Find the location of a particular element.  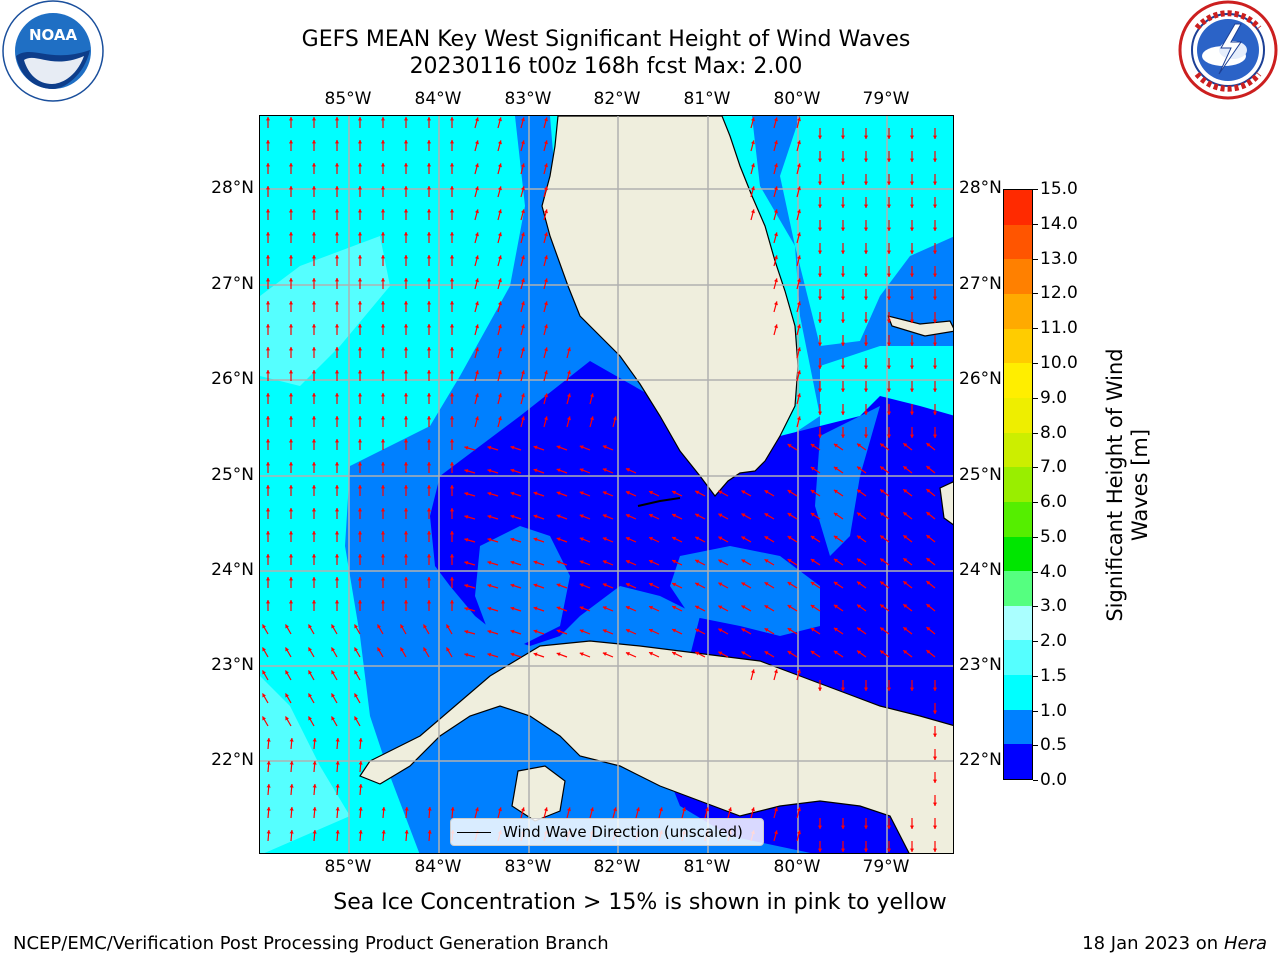

lat-tick: 24°N is located at coordinates (232, 570).